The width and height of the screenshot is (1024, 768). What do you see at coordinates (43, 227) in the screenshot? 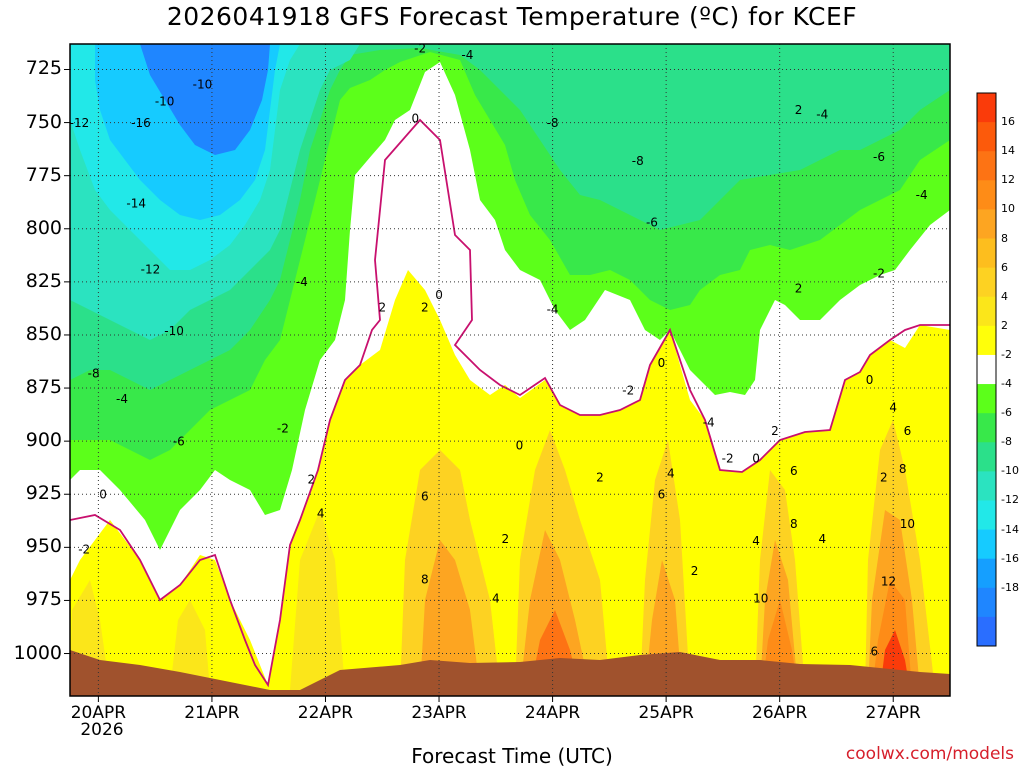
I see `y-tick-label: 800` at bounding box center [43, 227].